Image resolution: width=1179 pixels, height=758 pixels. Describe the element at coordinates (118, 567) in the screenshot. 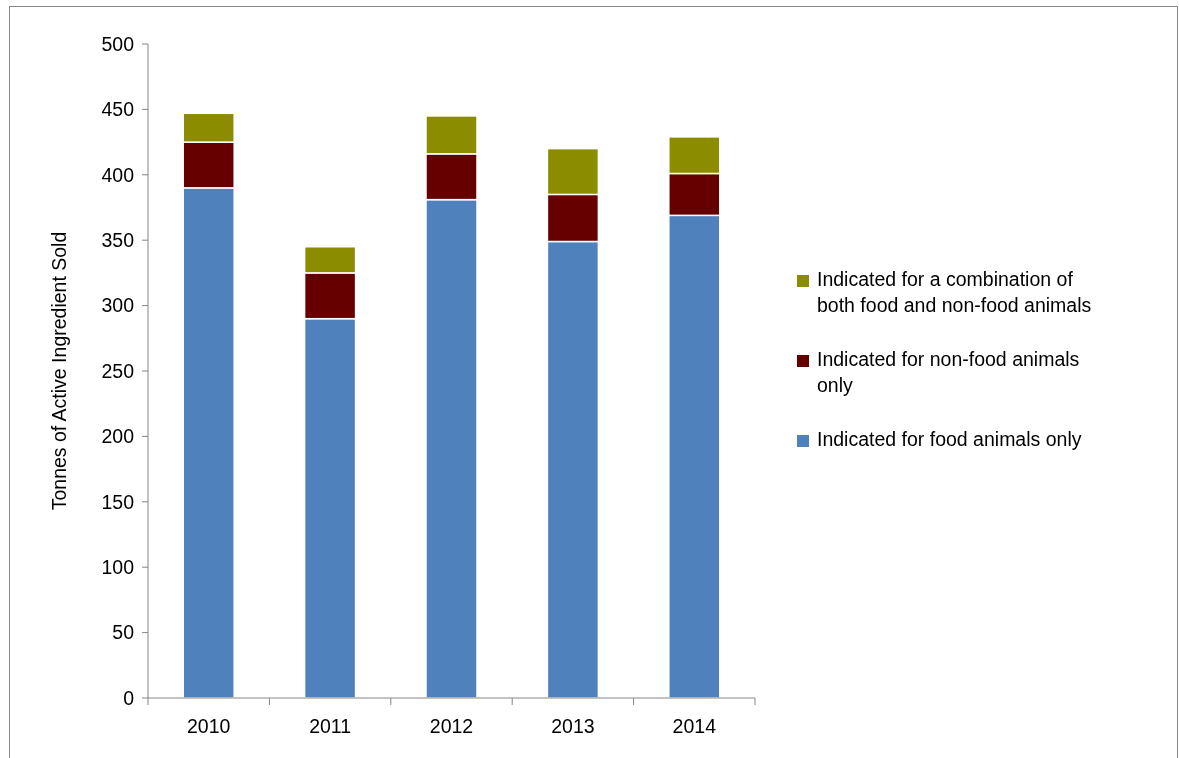

I see `y-tick-label: 100` at that location.